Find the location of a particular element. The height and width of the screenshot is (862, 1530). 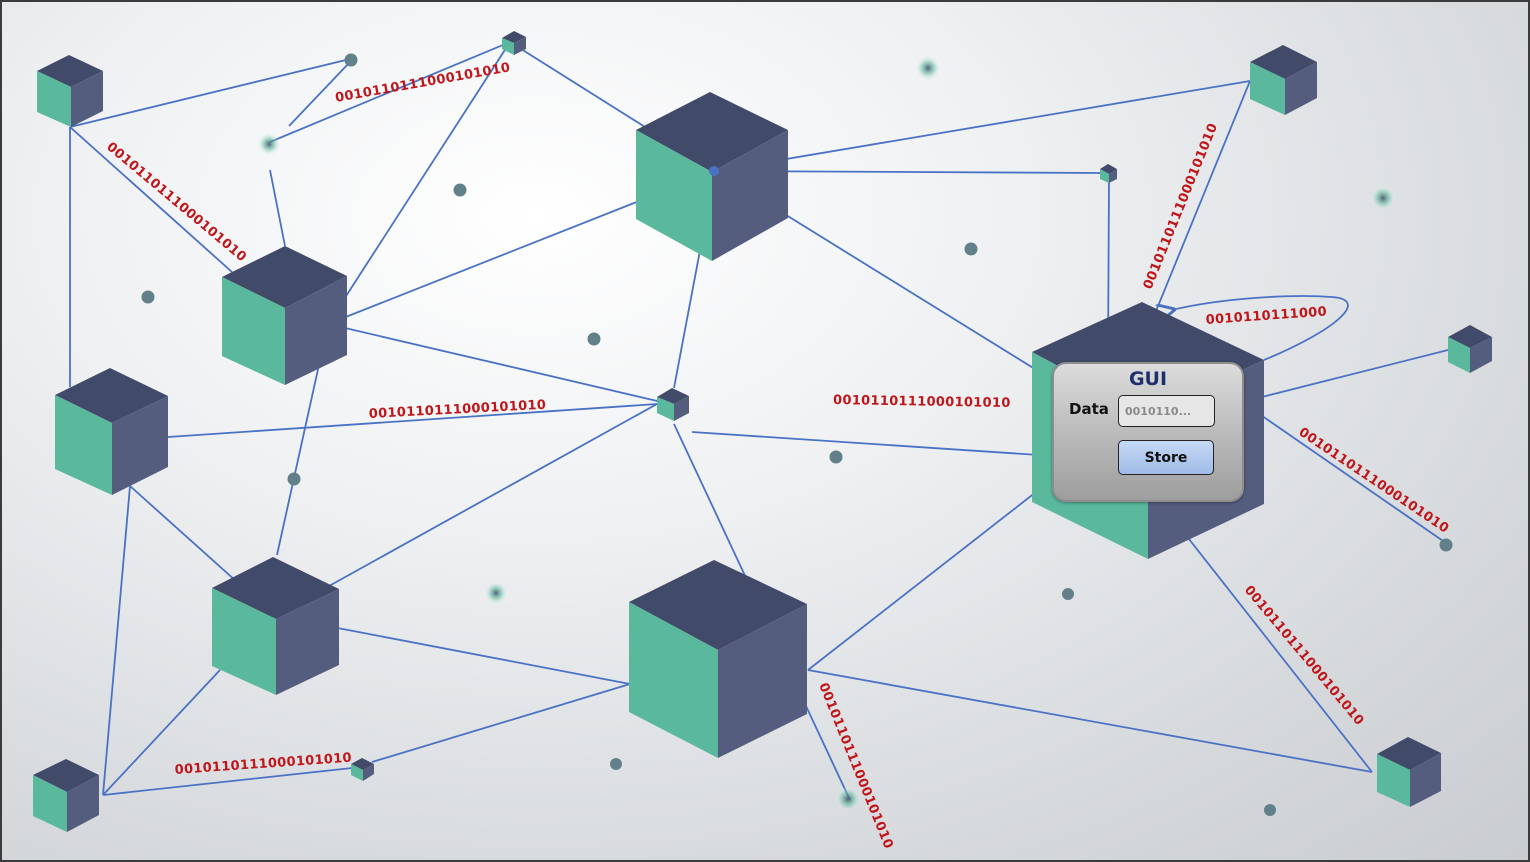

binary-label-loop: 0010110111000 is located at coordinates (1266, 316).